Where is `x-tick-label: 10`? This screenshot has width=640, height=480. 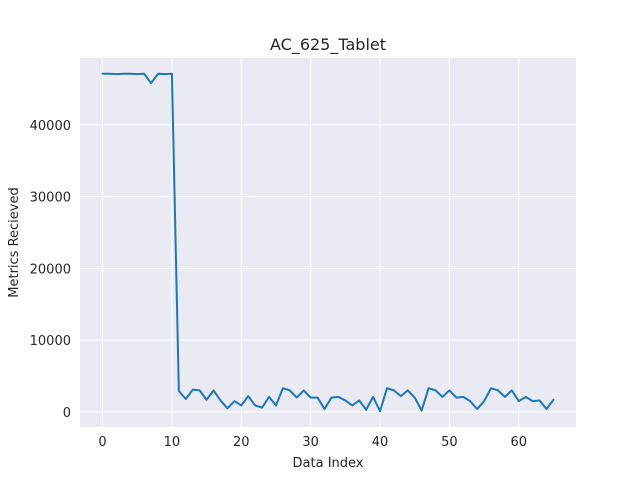 x-tick-label: 10 is located at coordinates (172, 442).